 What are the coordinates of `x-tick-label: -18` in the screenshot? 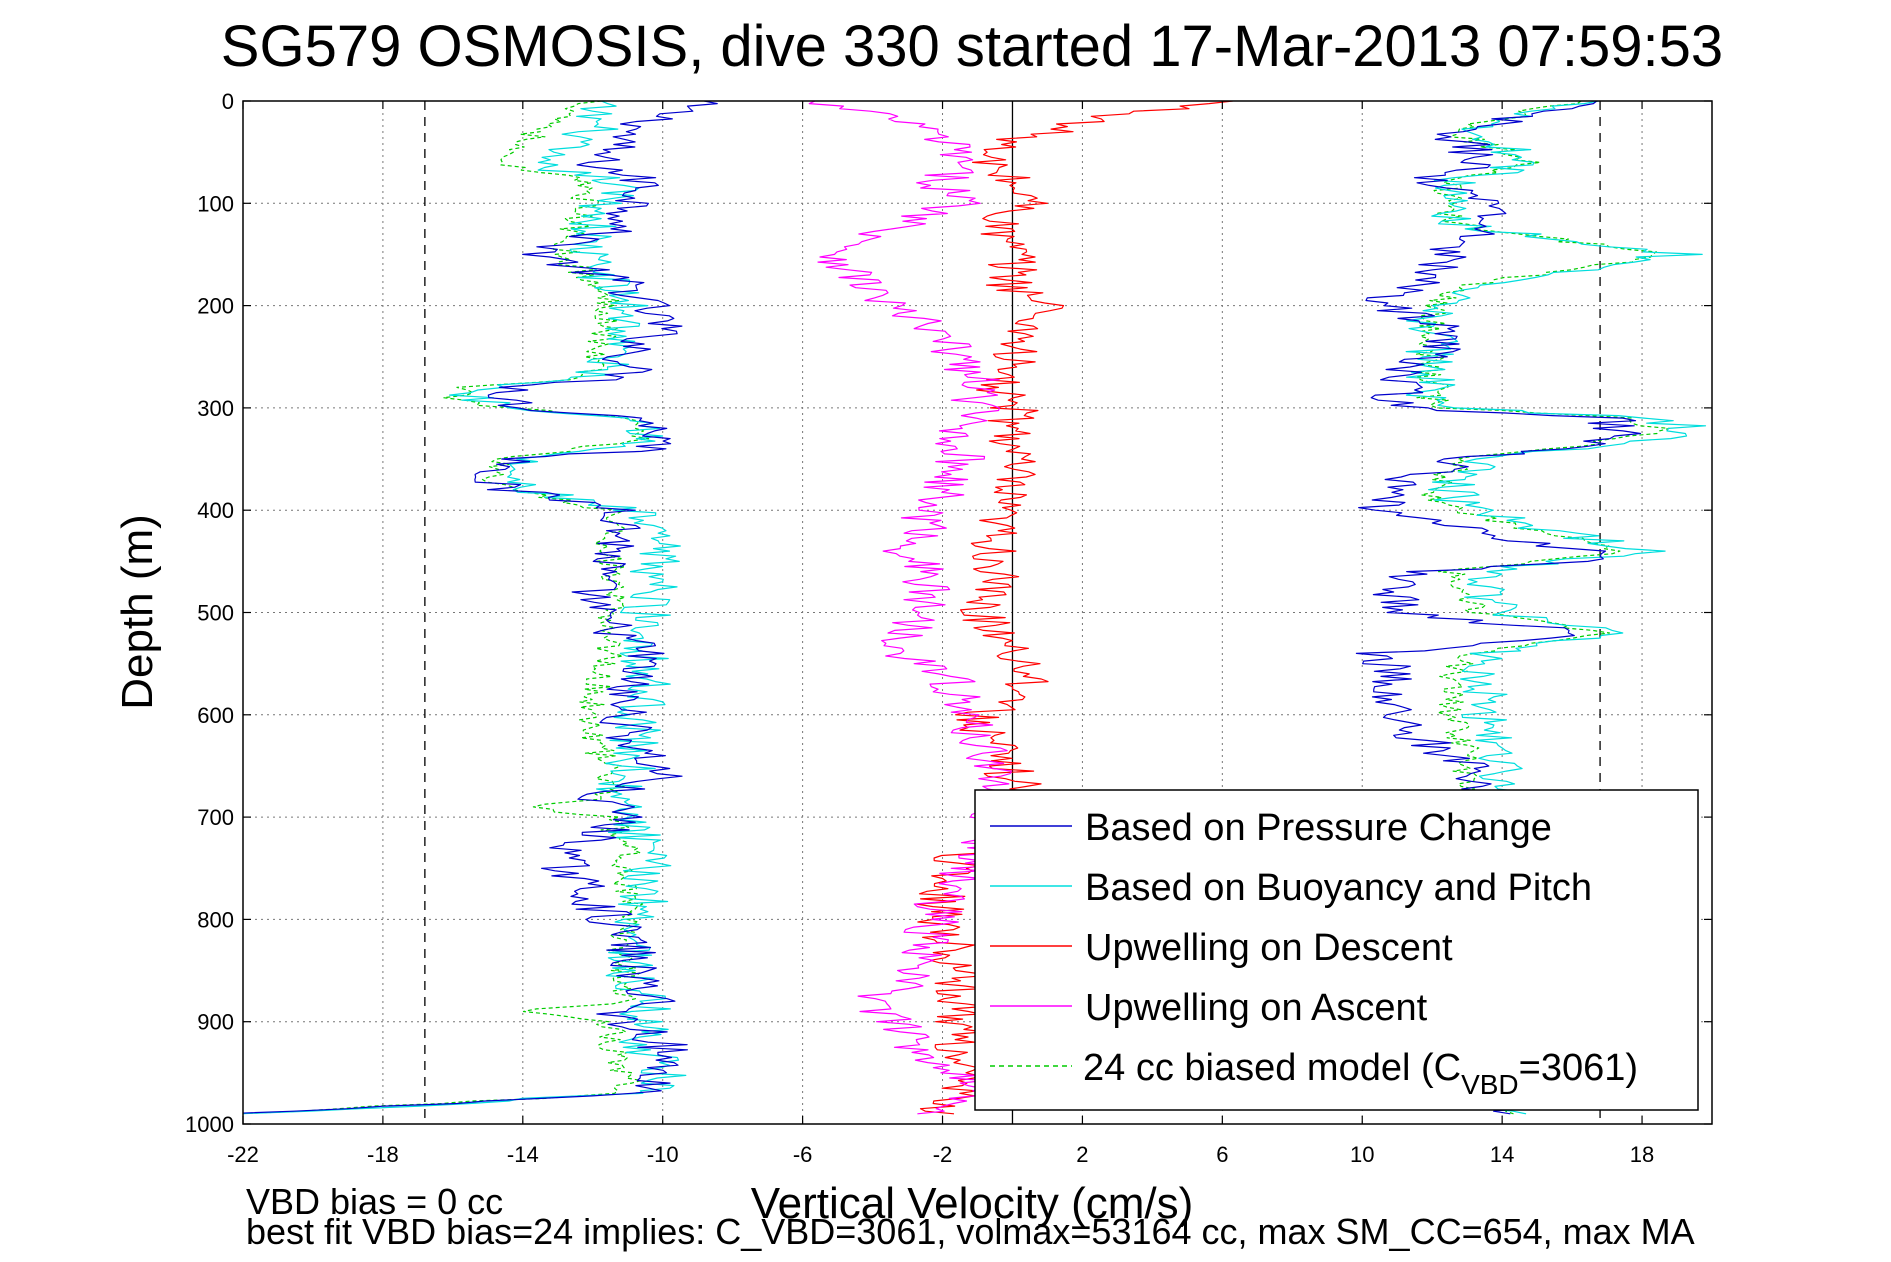 It's located at (383, 1154).